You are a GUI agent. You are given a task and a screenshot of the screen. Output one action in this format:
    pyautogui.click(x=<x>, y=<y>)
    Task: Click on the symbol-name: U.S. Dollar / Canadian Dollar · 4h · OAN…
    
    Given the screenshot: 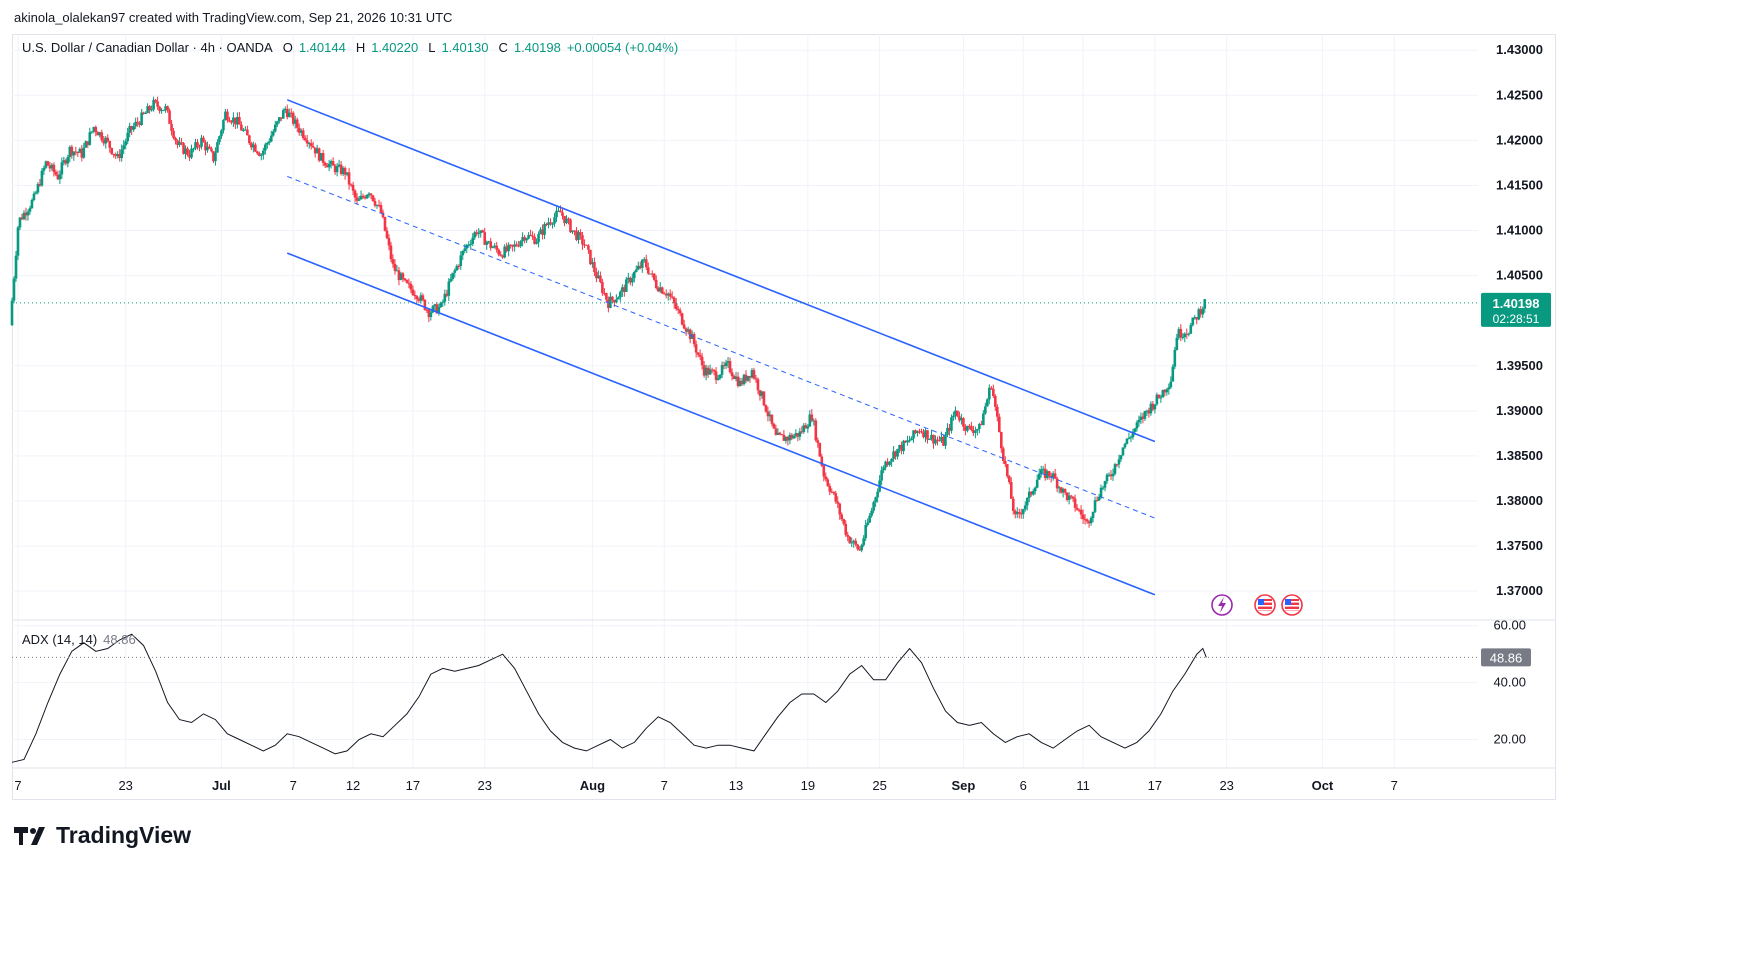 What is the action you would take?
    pyautogui.click(x=147, y=47)
    